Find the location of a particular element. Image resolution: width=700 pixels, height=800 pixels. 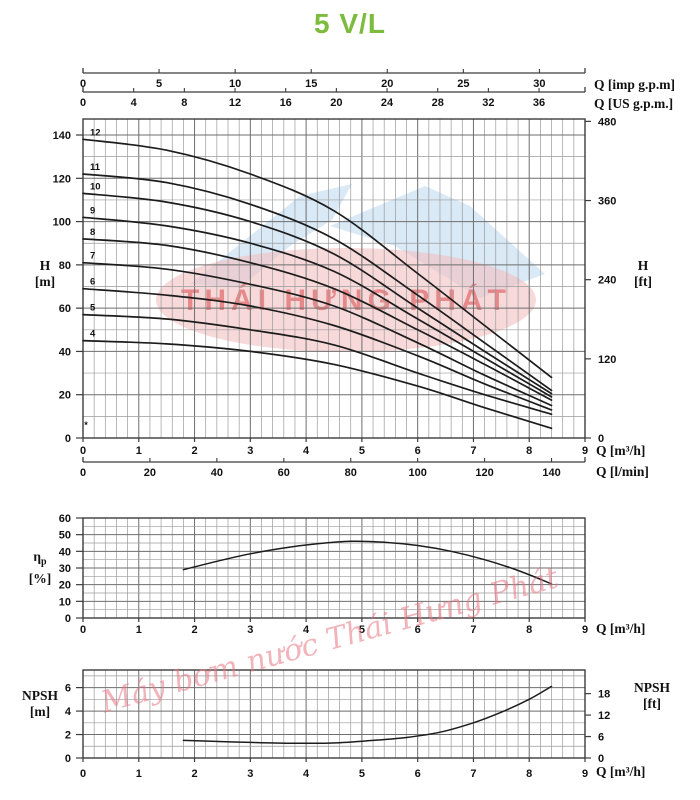

svg-text: 30 is located at coordinates (65, 569).